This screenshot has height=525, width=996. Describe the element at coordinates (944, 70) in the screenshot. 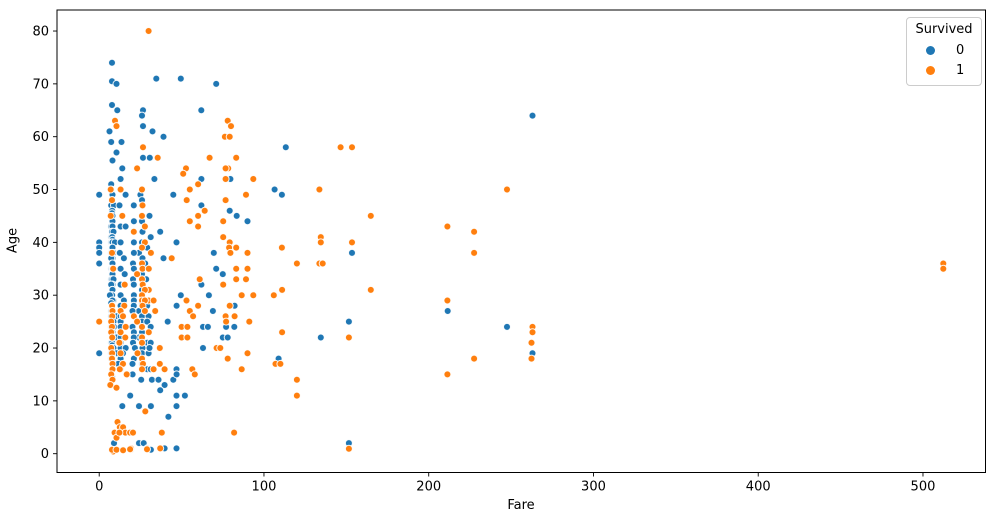

I see `legend-item-survived-1: 1` at that location.